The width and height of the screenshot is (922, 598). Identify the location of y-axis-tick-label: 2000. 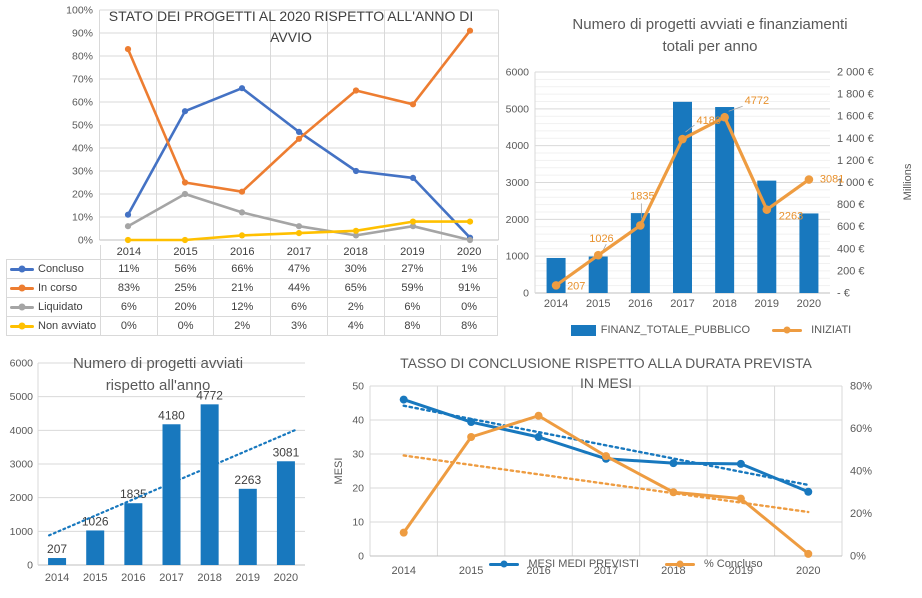
(22, 498).